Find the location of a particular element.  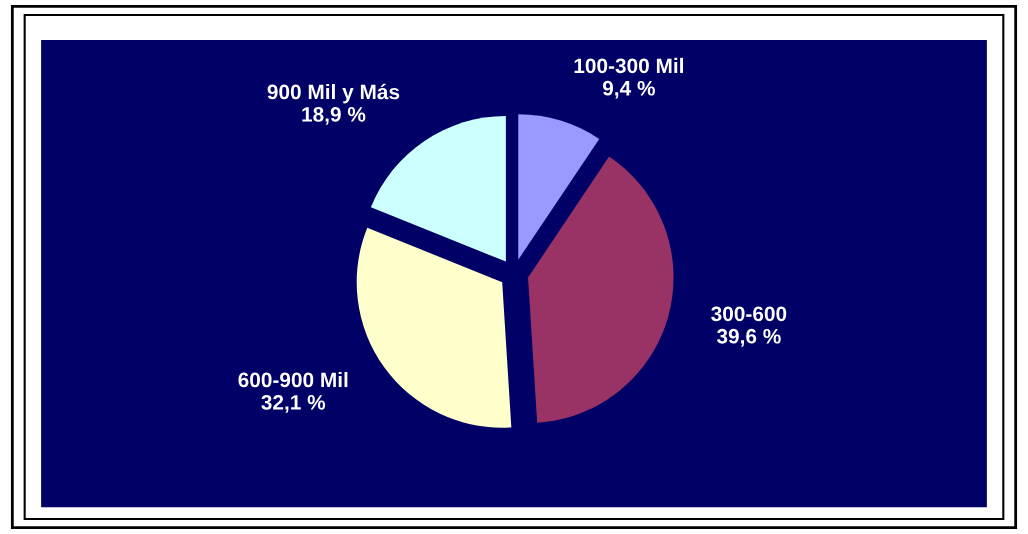

slice-label: 900 Mil y Más is located at coordinates (333, 93).